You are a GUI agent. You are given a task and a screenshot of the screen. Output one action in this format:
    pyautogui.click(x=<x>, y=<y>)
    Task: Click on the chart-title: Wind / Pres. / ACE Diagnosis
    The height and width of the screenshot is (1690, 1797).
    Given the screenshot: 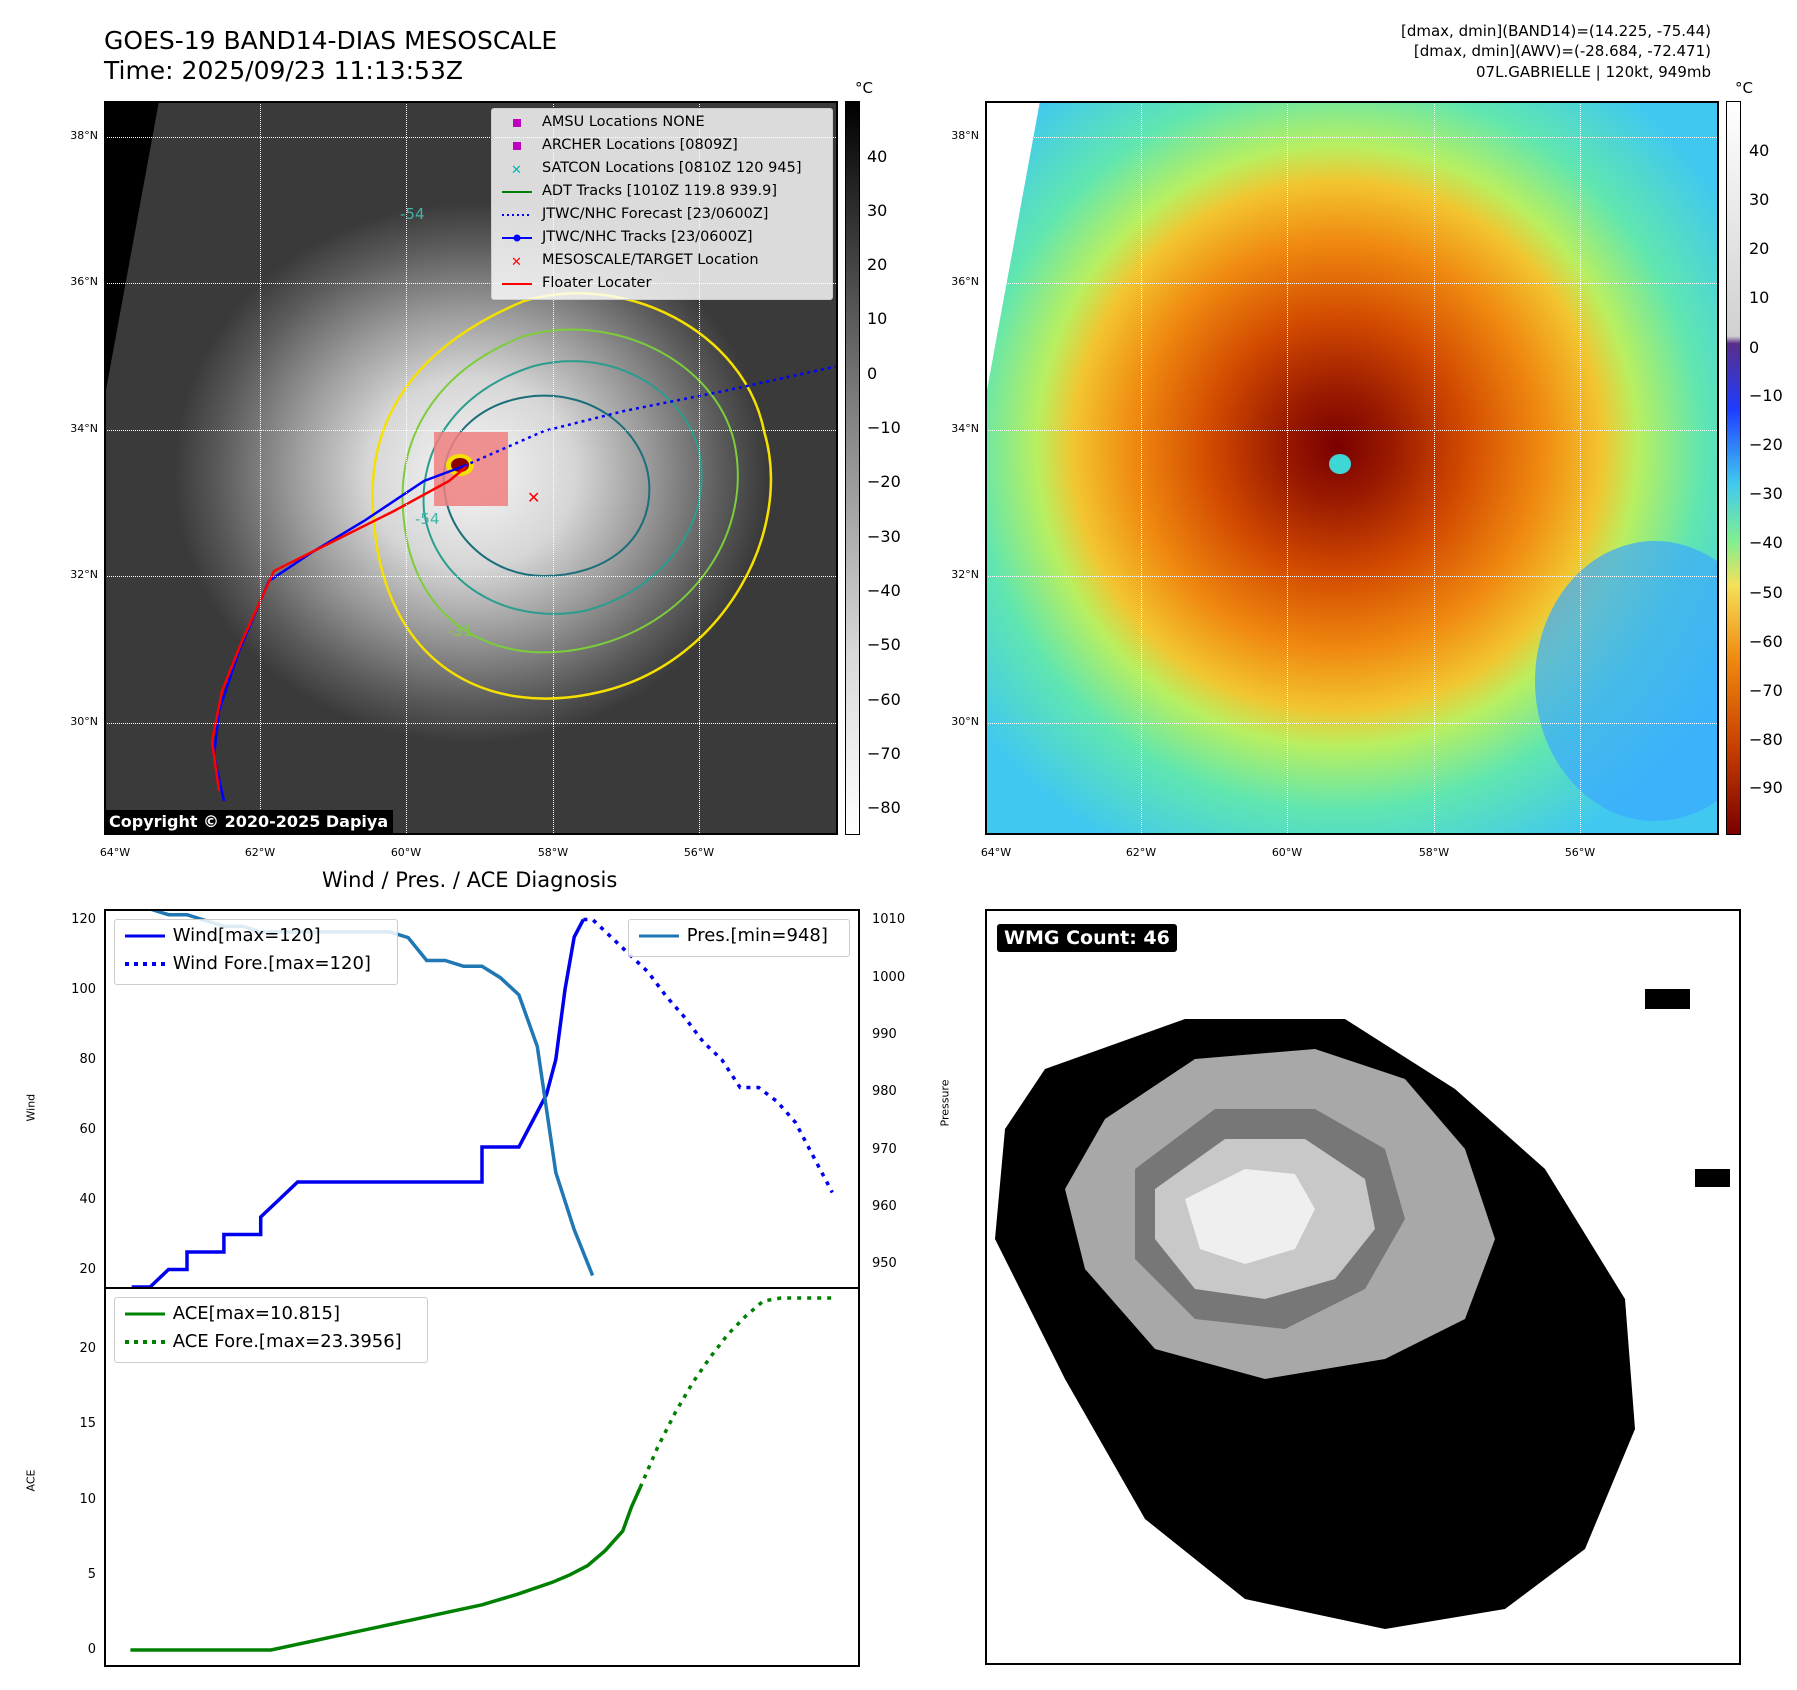 What is the action you would take?
    pyautogui.click(x=470, y=880)
    